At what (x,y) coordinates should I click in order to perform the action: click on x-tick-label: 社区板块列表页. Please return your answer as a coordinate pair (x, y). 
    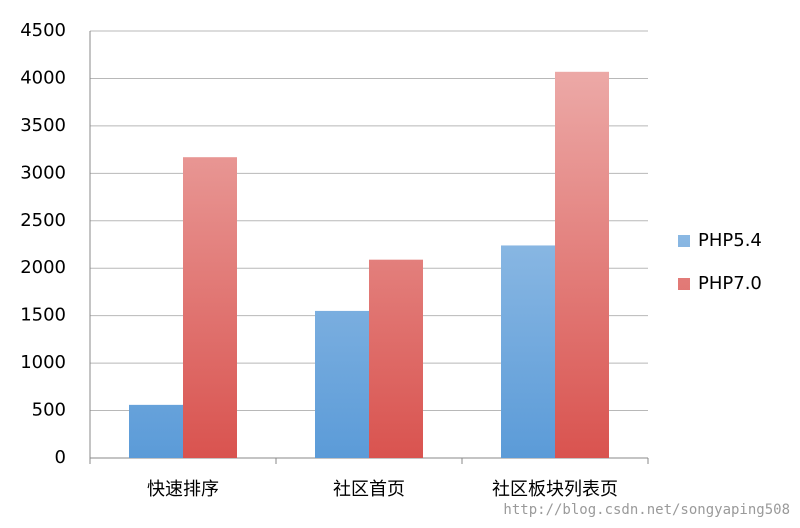
    Looking at the image, I should click on (555, 489).